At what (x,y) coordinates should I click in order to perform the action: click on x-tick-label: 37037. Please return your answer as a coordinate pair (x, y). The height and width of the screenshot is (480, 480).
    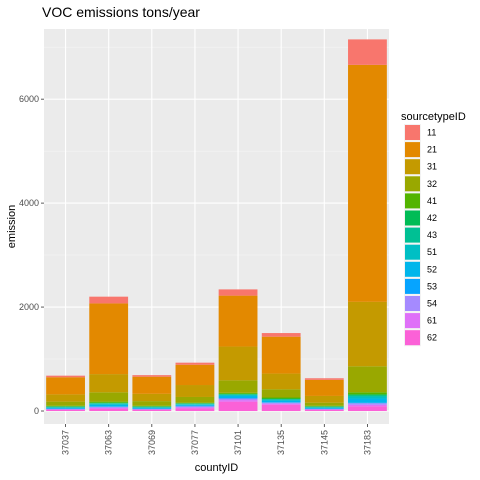
    Looking at the image, I should click on (66, 442).